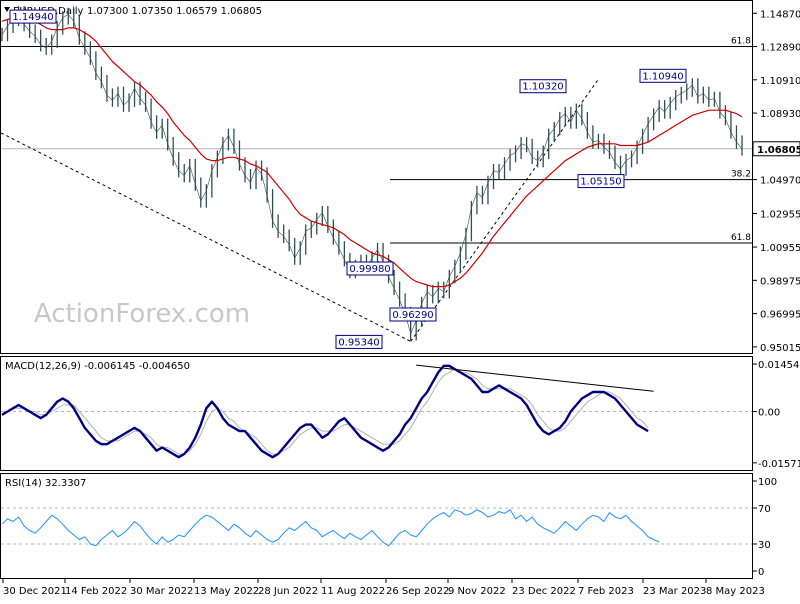  Describe the element at coordinates (417, 591) in the screenshot. I see `x-axis-label: 26 Sep 2022` at that location.